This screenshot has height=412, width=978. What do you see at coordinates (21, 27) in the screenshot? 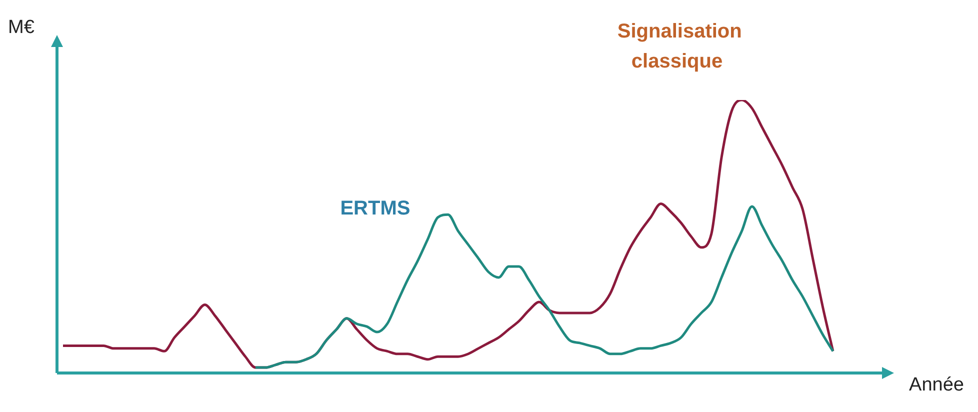
I see `y-axis-title: M€` at bounding box center [21, 27].